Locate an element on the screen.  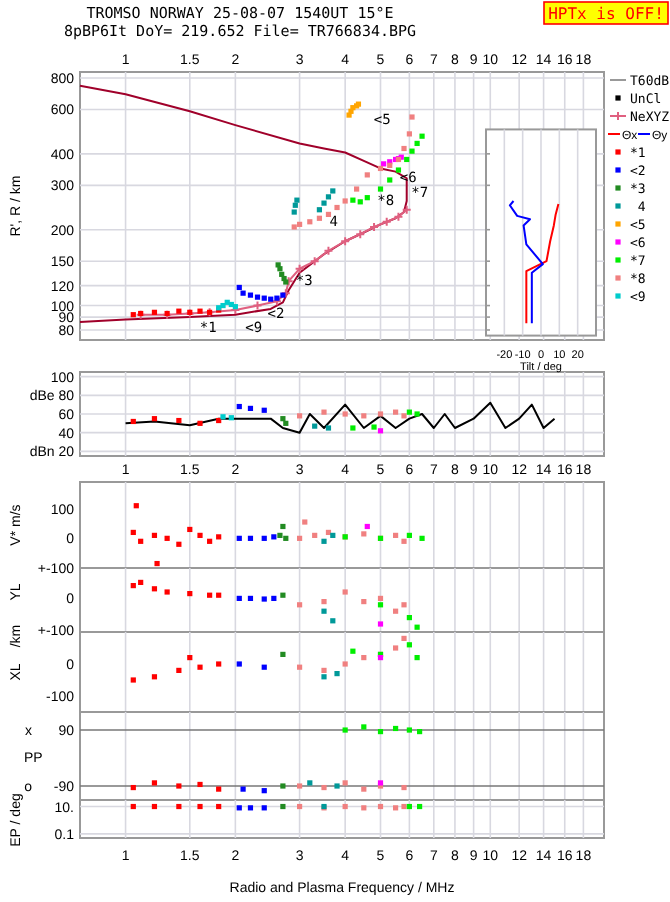
text: HPTx is OFF! is located at coordinates (606, 14).